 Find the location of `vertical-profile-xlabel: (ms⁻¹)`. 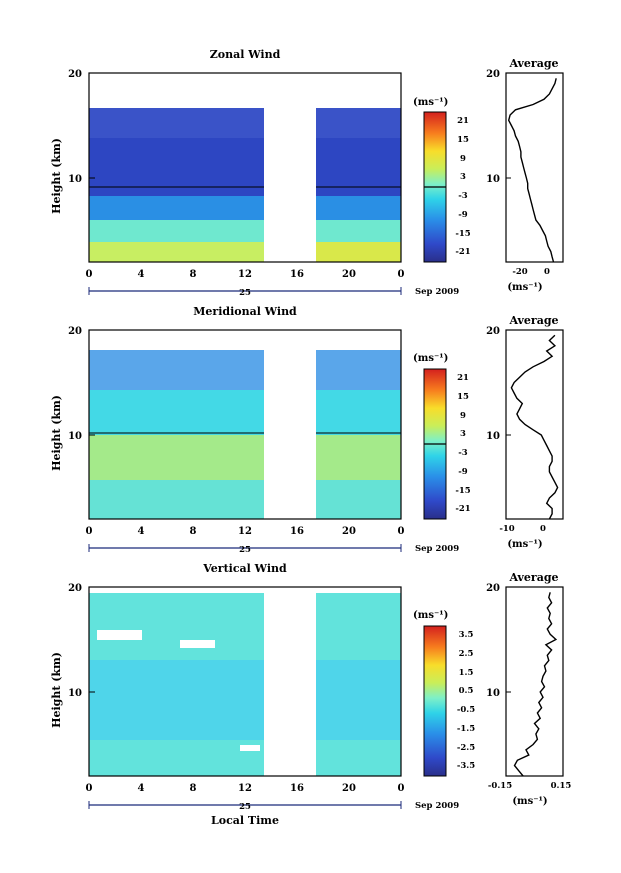

vertical-profile-xlabel: (ms⁻¹) is located at coordinates (529, 801).